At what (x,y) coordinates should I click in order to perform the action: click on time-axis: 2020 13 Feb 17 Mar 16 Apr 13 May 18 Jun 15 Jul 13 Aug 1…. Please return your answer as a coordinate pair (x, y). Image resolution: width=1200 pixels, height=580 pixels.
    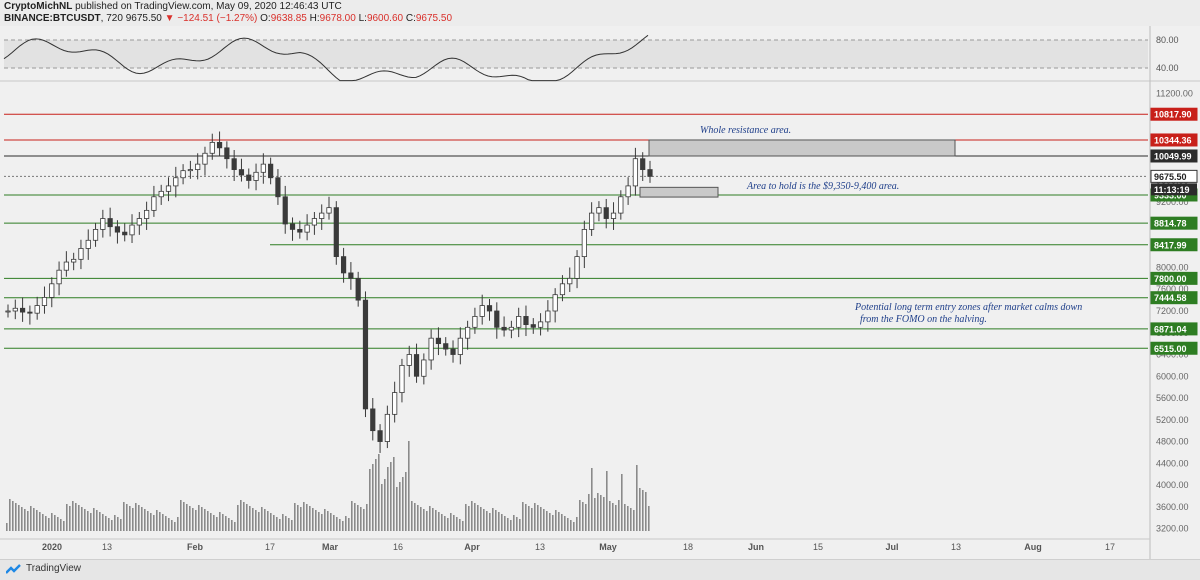
    Looking at the image, I should click on (575, 545).